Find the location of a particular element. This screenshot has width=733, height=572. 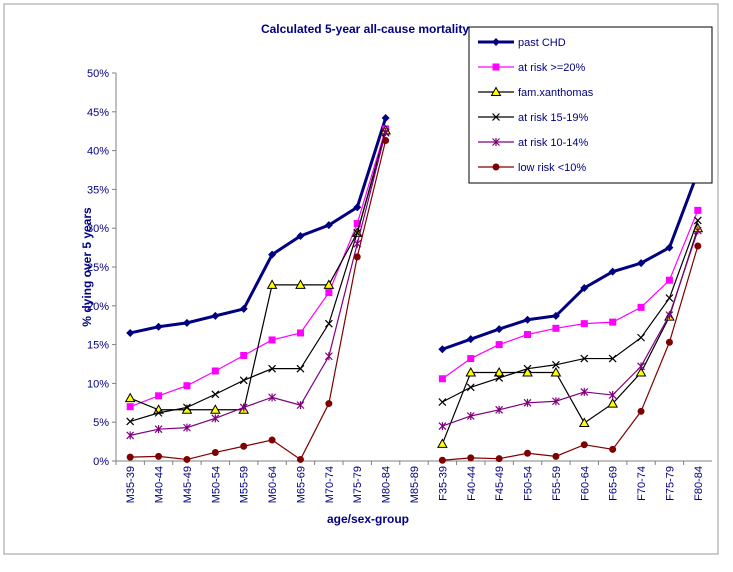

x-tick-label: M40-44 is located at coordinates (160, 484).